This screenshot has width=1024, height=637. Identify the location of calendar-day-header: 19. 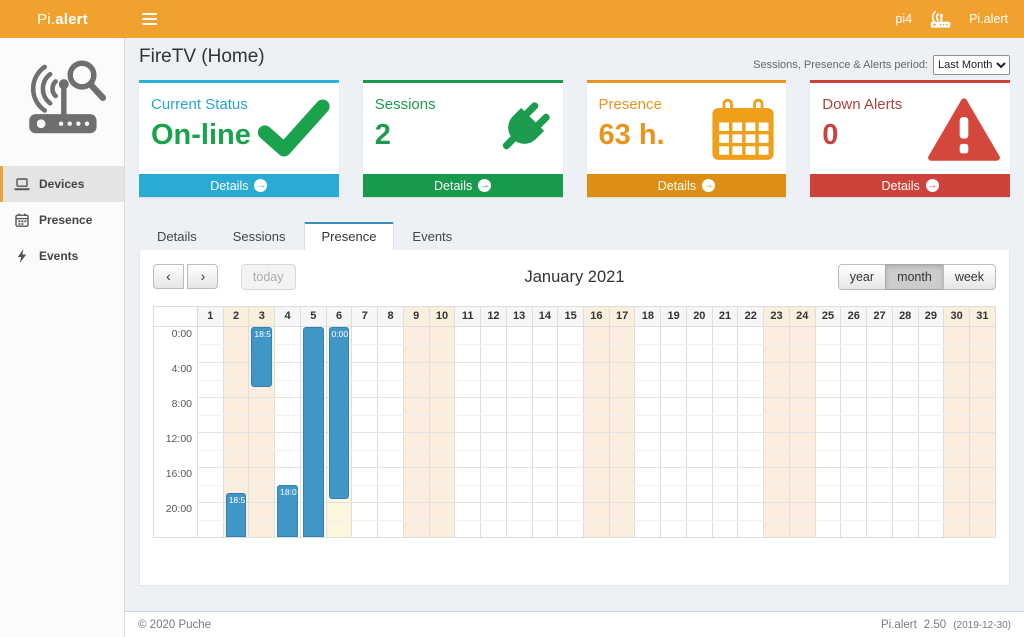
(673, 316).